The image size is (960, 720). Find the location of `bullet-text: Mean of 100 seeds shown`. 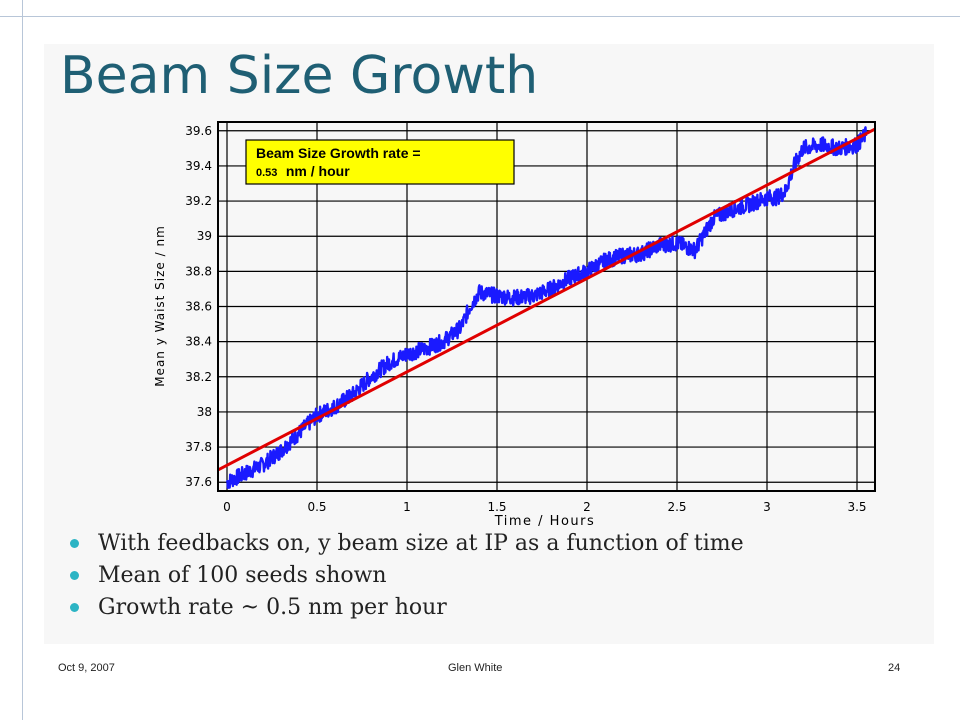

bullet-text: Mean of 100 seeds shown is located at coordinates (242, 575).